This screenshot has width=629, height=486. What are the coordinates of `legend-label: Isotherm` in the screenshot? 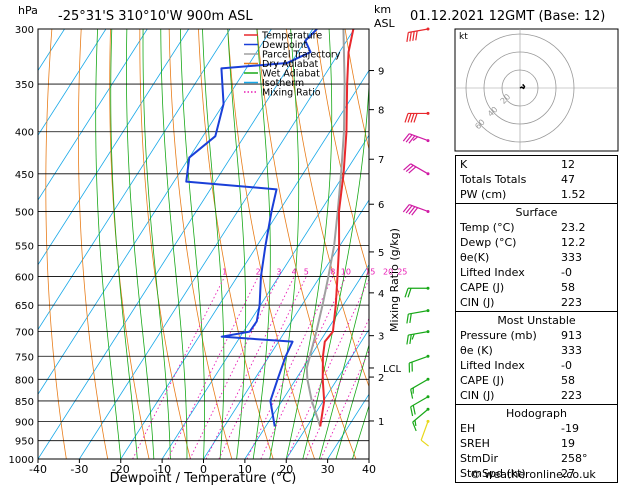 It's located at (283, 83).